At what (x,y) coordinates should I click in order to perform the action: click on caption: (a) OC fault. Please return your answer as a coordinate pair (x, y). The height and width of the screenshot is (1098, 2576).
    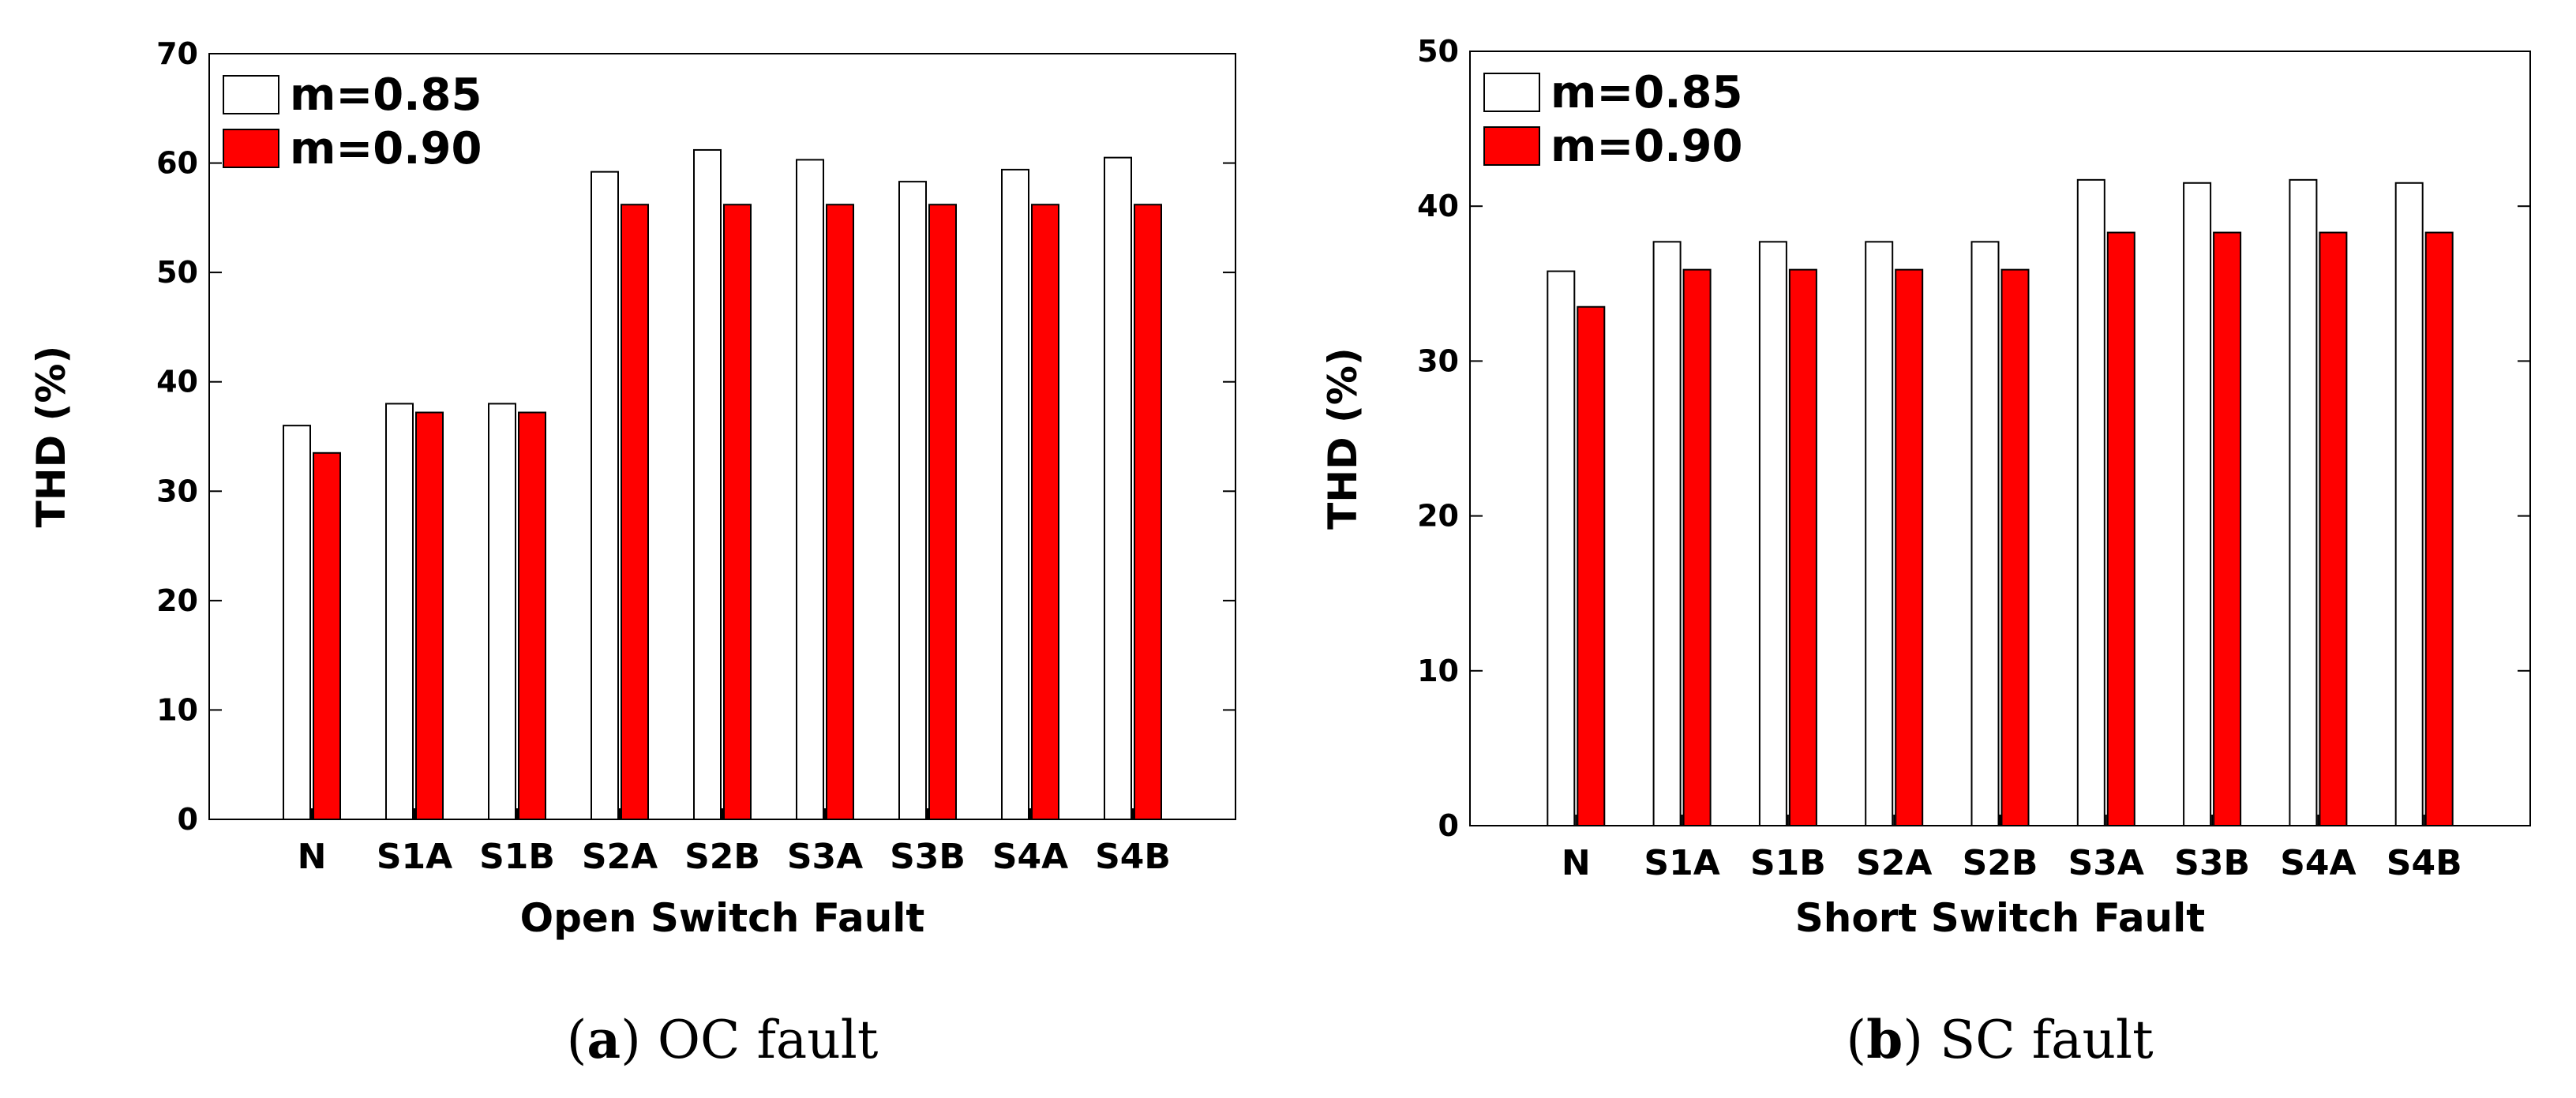
    Looking at the image, I should click on (723, 1039).